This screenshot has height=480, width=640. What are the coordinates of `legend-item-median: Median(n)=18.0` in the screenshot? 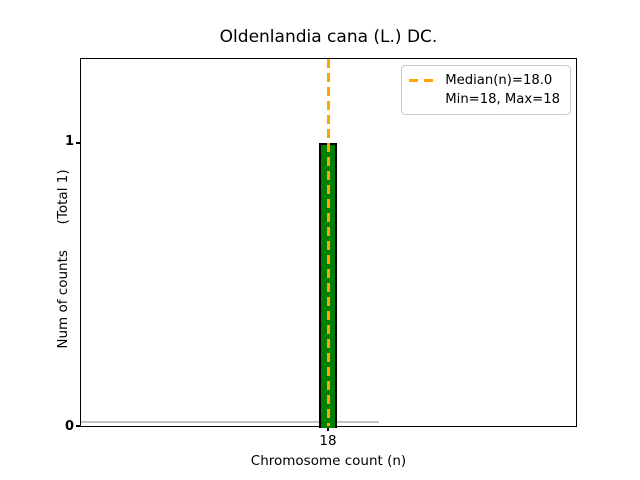 It's located at (484, 80).